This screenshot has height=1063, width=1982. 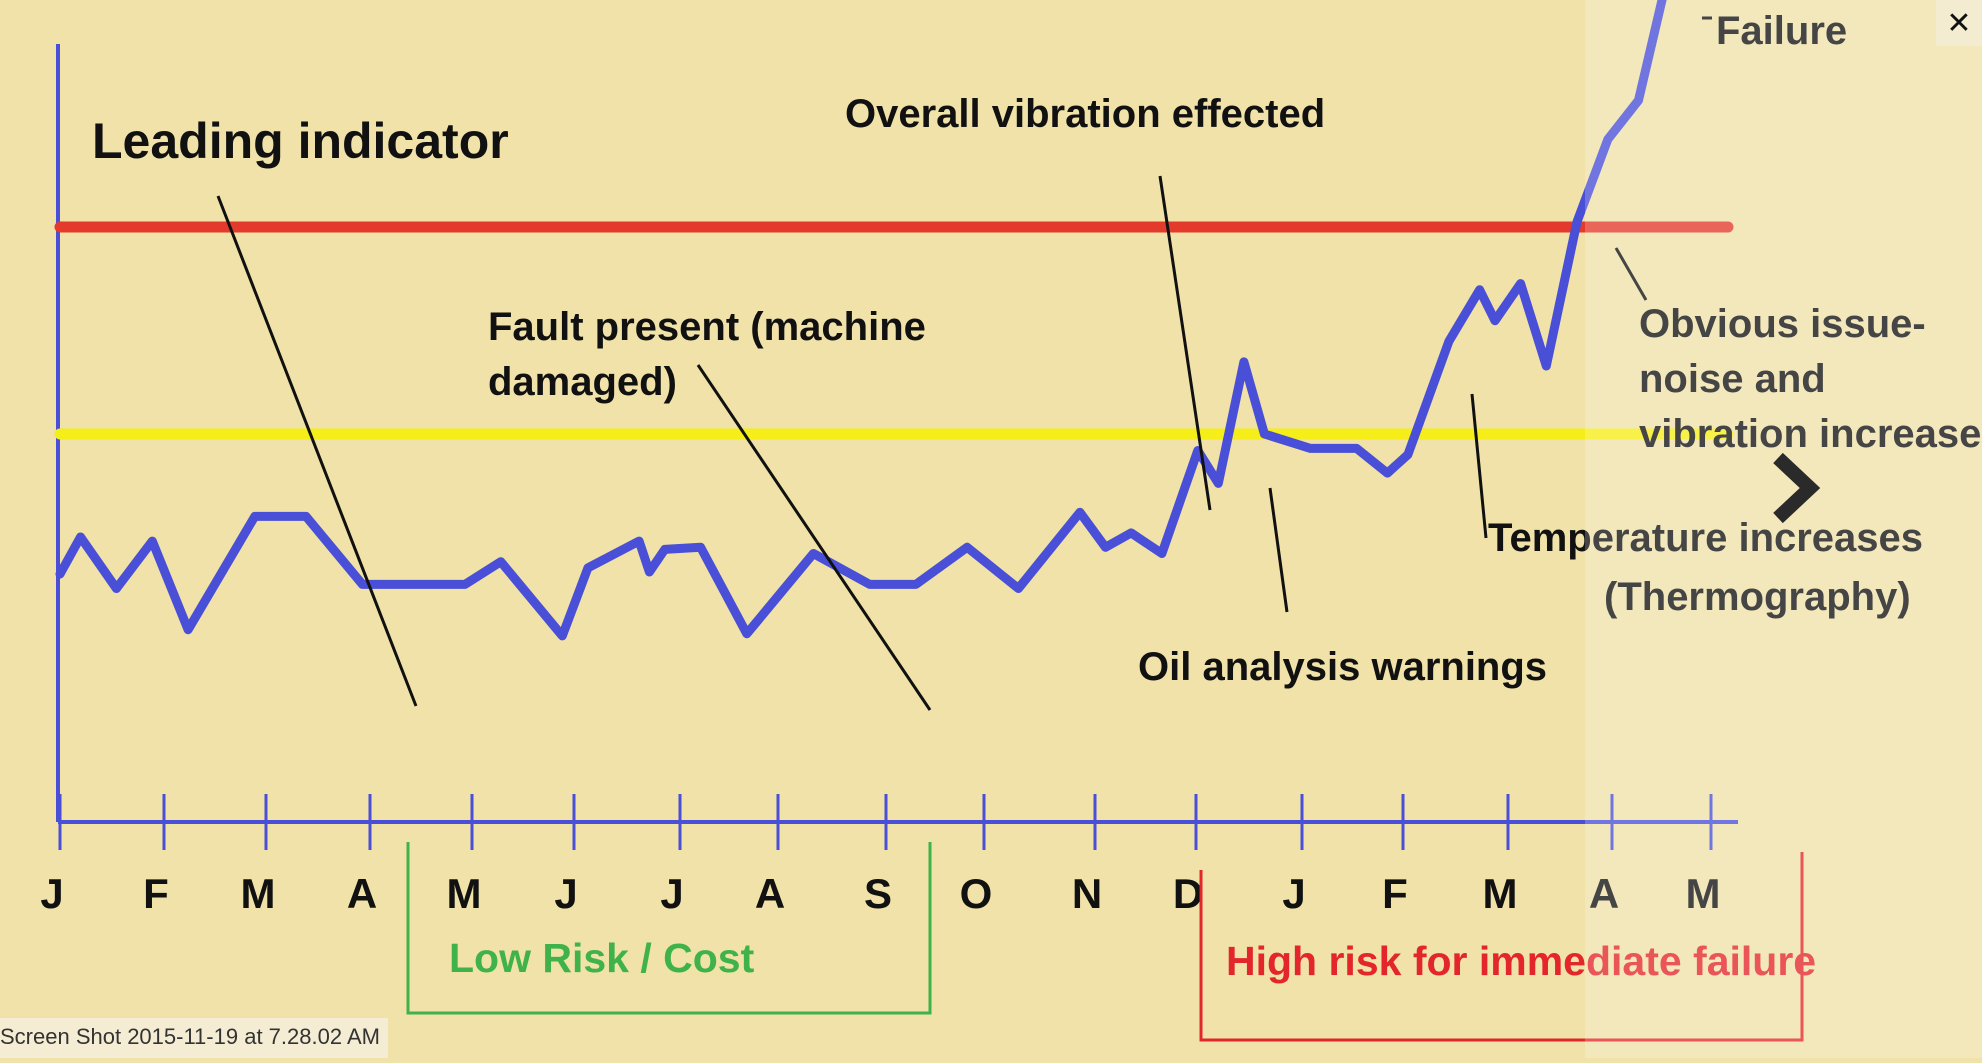 I want to click on annotation-obvious-issue-line1: Obvious issue-, so click(x=1782, y=324).